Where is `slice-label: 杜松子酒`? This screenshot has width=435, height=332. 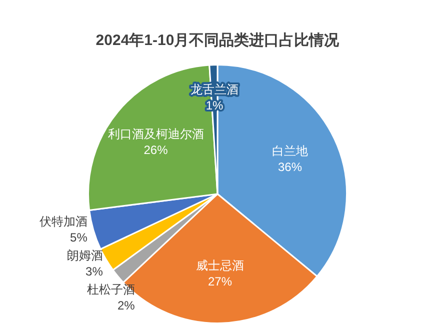 slice-label: 杜松子酒 is located at coordinates (110, 289).